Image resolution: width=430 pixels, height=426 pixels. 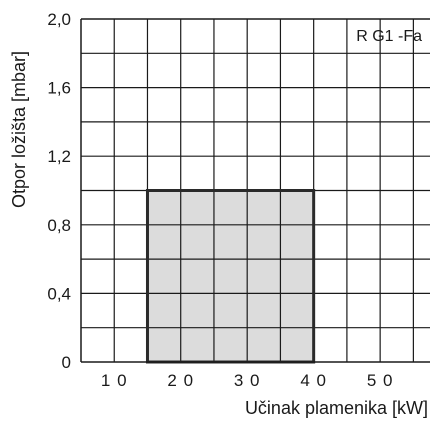 I want to click on x-tick-label: 4 0, so click(x=313, y=380).